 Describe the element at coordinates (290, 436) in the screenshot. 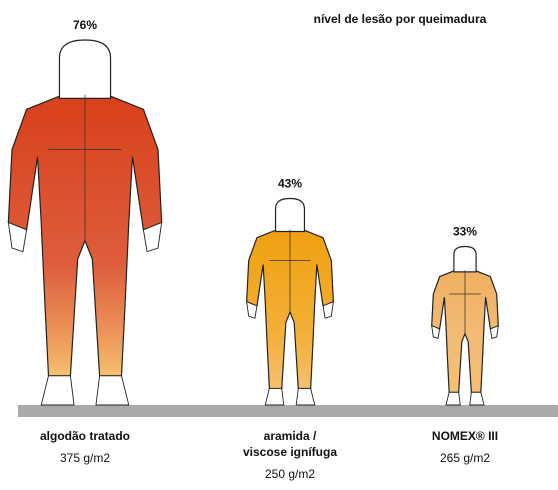

I see `category-label: aramida /` at that location.